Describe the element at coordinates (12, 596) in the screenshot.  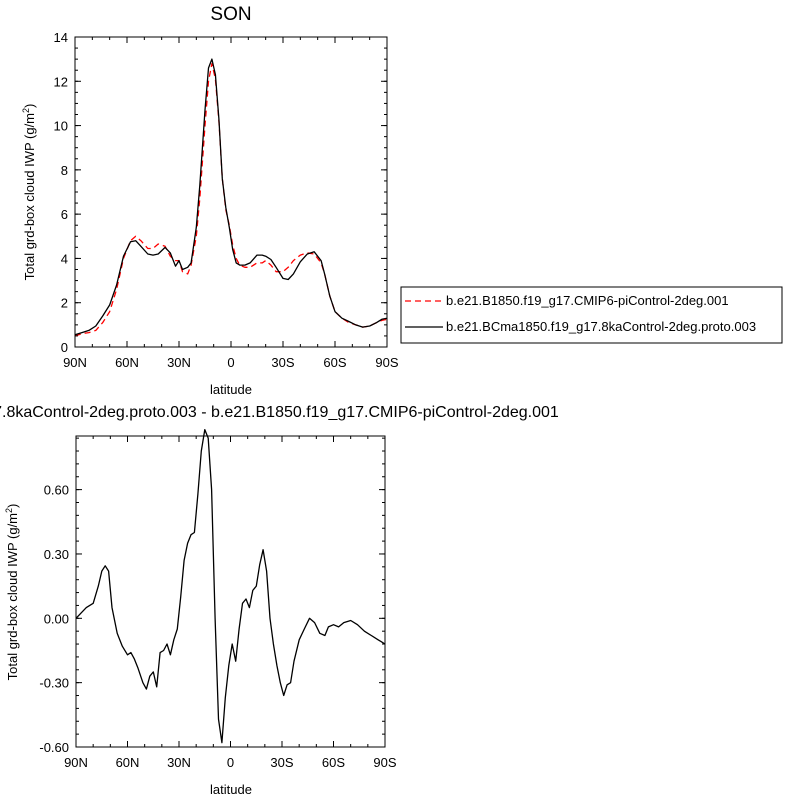
I see `bottom-y-label-main: Total grd-box cloud IWP (g/m` at that location.